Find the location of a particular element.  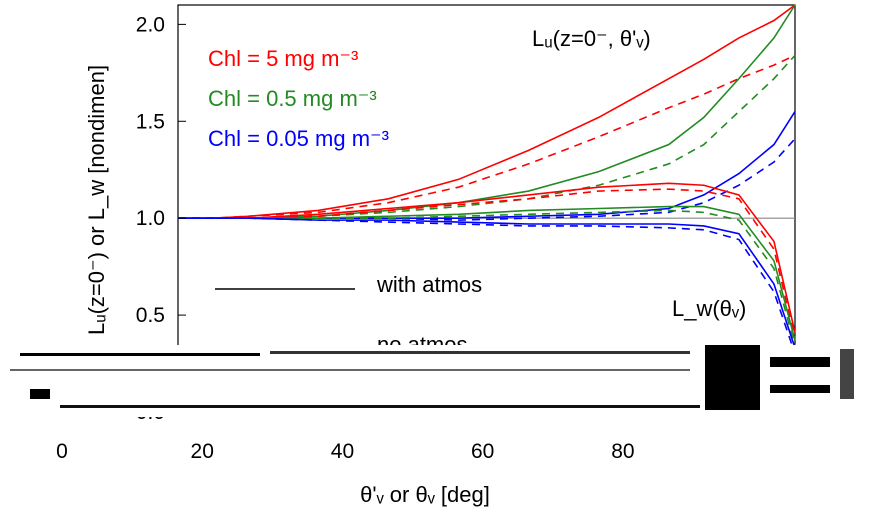

x-axis-ticks: 0 20 40 60 80 is located at coordinates (345, 451).